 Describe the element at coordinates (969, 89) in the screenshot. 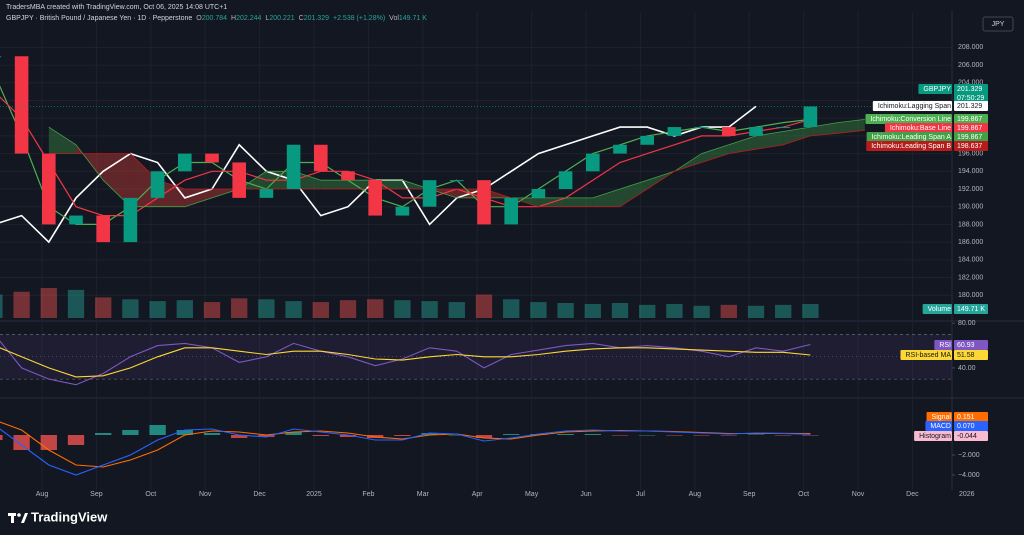

I see `axis-tag-value: 201.329` at that location.